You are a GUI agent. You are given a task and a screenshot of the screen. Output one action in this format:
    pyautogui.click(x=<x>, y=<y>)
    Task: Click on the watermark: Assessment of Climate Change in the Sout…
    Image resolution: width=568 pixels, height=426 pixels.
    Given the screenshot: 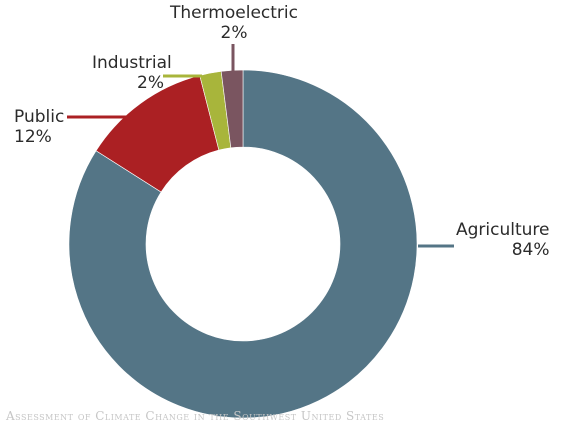 What is the action you would take?
    pyautogui.click(x=195, y=416)
    